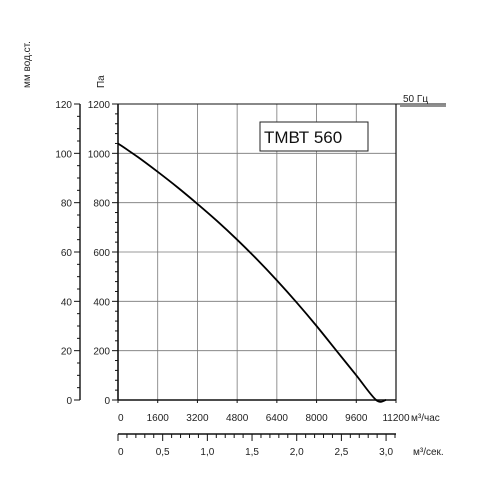 This screenshot has width=500, height=500. I want to click on x-hour-tick-label: 6400, so click(277, 418).